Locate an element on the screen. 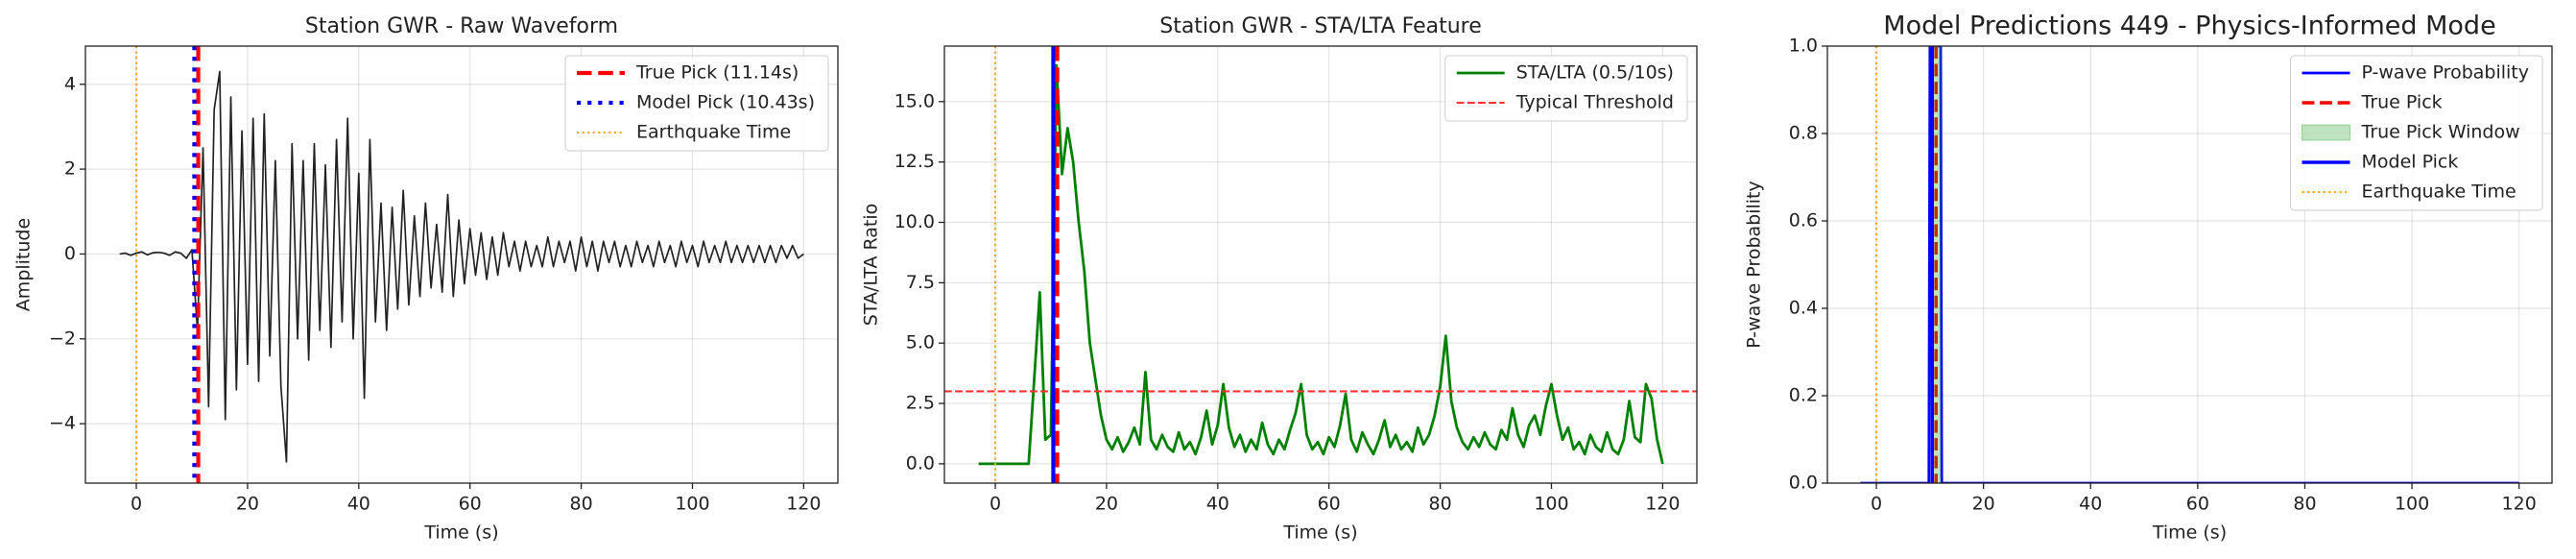 The height and width of the screenshot is (559, 2576). y-axis-label: STA/LTA Ratio is located at coordinates (871, 265).